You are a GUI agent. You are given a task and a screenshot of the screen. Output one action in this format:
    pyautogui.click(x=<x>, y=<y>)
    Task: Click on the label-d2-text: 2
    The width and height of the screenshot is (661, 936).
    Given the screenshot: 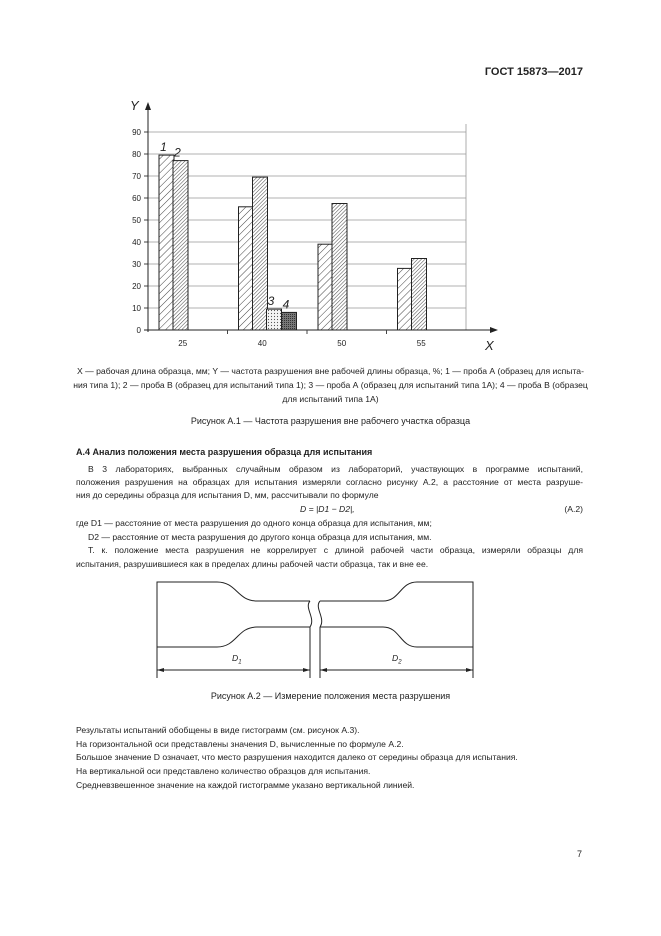 What is the action you would take?
    pyautogui.click(x=400, y=662)
    